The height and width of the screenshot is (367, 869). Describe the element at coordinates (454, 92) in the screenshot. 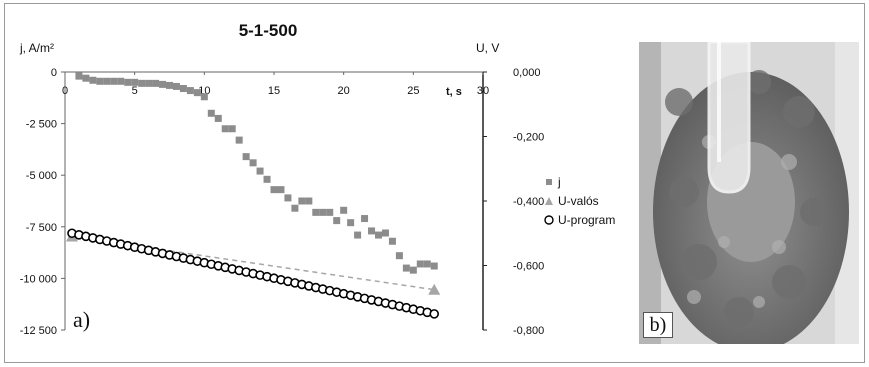

I see `x-axis-label: t, s` at that location.